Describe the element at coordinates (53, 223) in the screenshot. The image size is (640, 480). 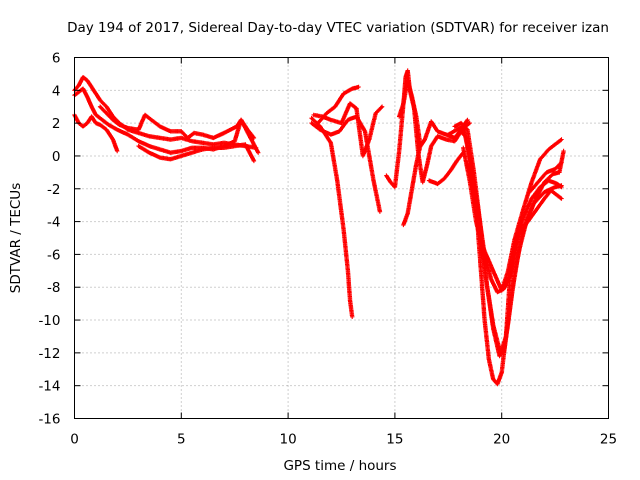
I see `y-tick-label: -4` at that location.